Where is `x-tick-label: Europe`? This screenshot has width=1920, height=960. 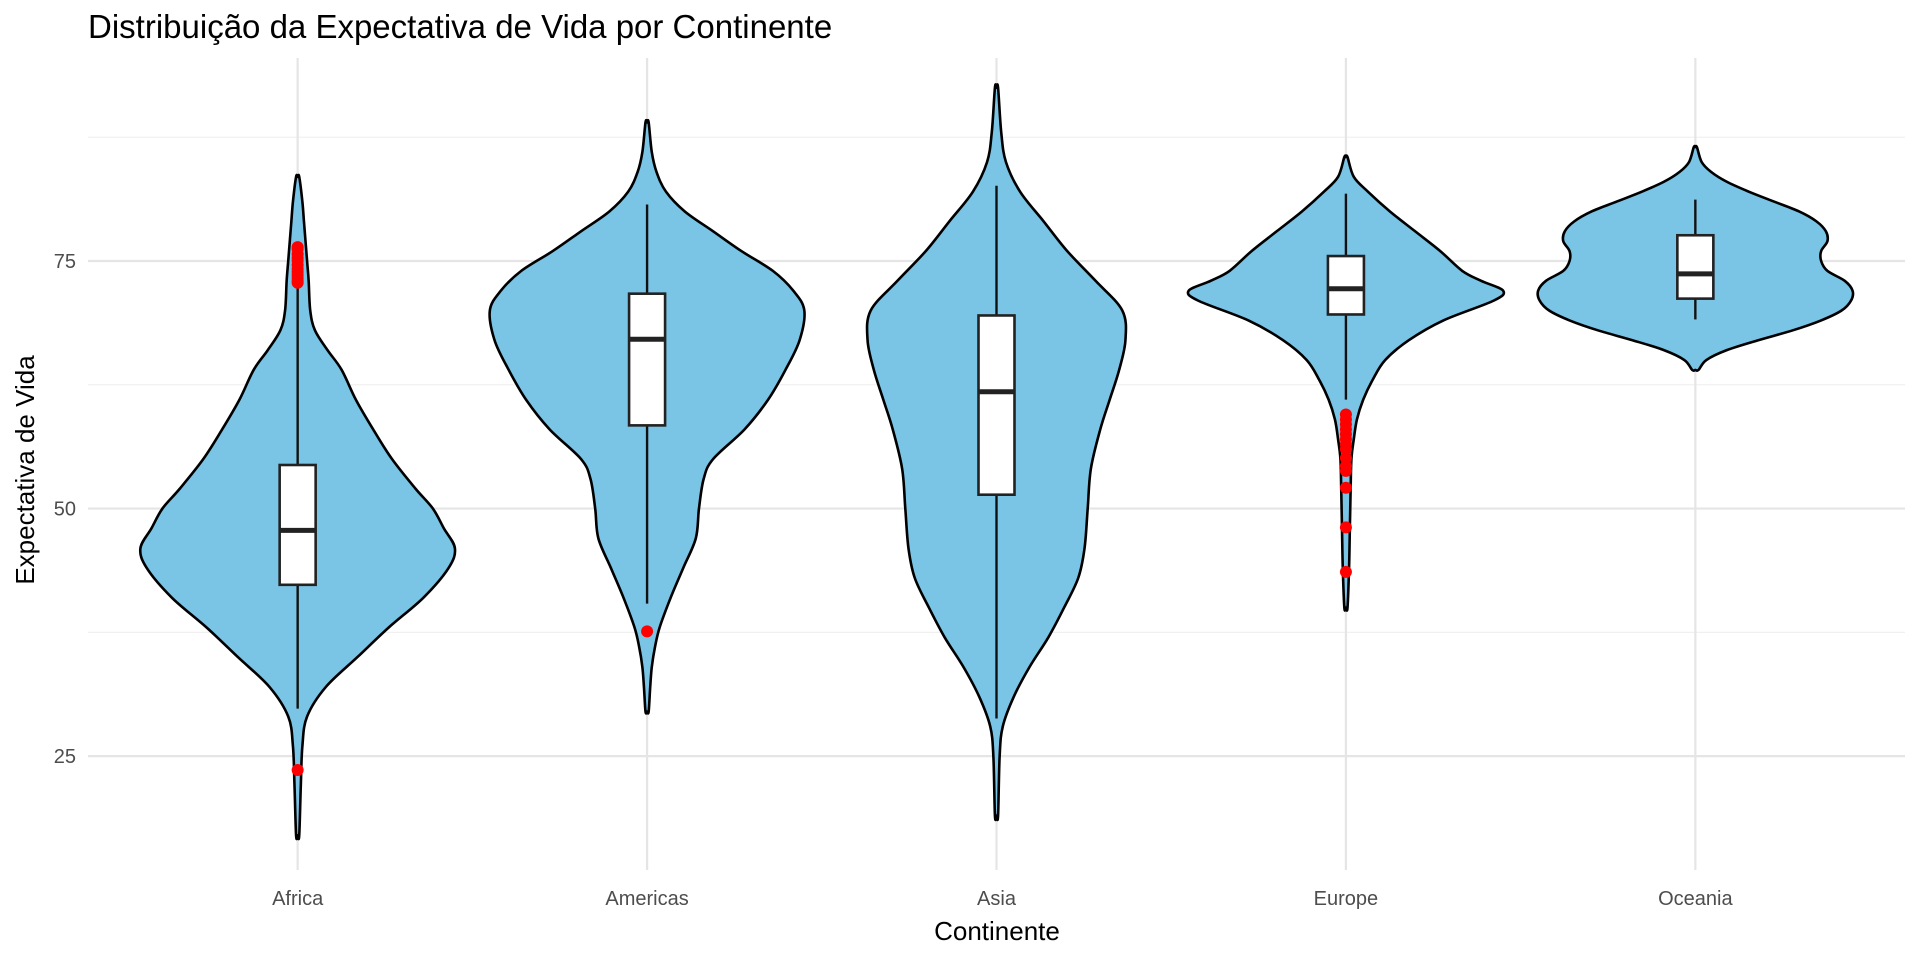 x-tick-label: Europe is located at coordinates (1346, 899).